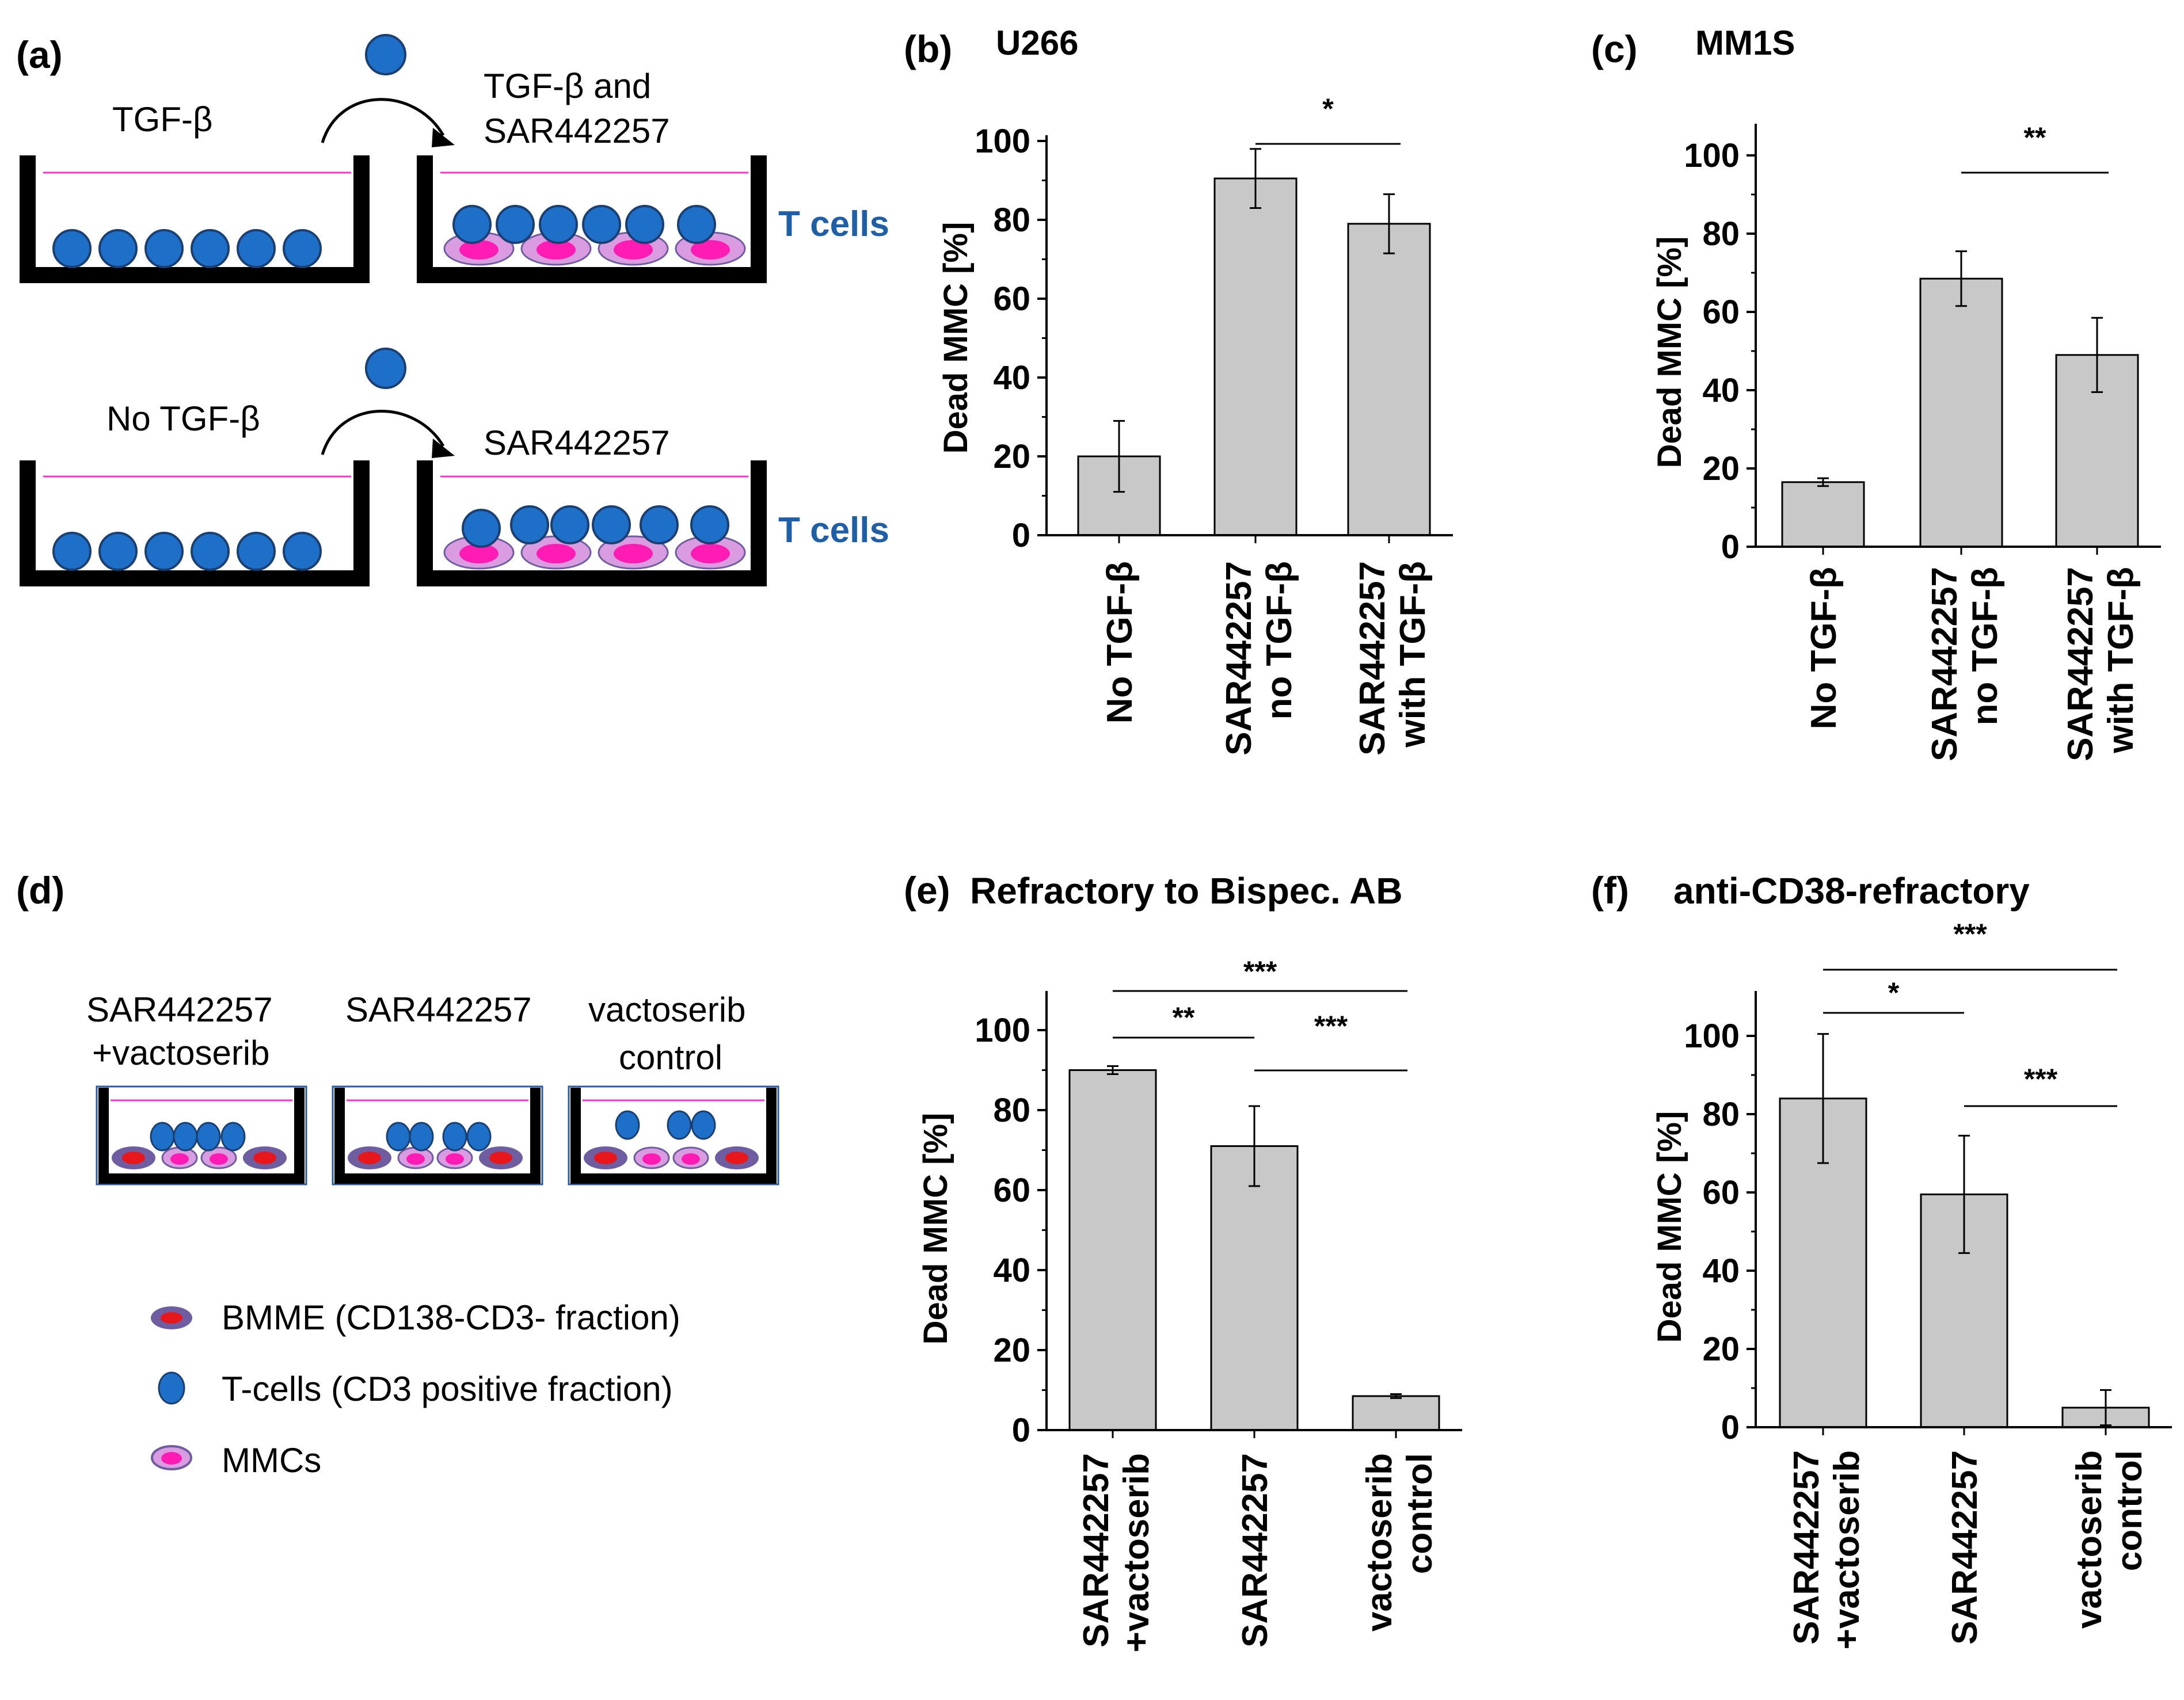 The image size is (2184, 1700). Describe the element at coordinates (447, 1389) in the screenshot. I see `legend-tcell-label: T-cells (CD3 positive fraction)` at that location.